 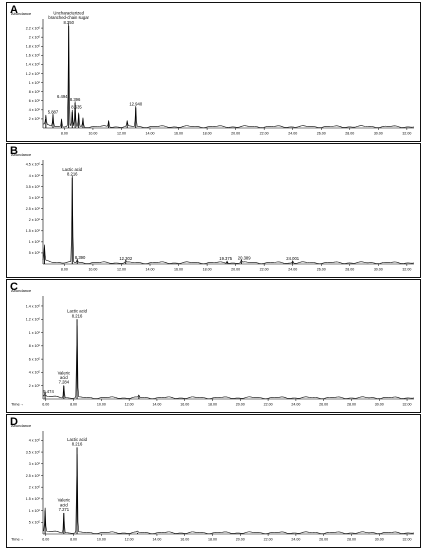 What do you see at coordinates (228, 362) in the screenshot?
I see `chromatogram-trace` at bounding box center [228, 362].